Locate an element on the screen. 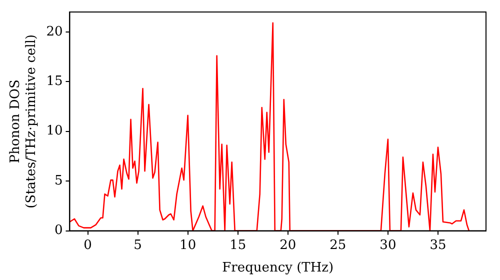  x-tick-label: 0 is located at coordinates (88, 245).